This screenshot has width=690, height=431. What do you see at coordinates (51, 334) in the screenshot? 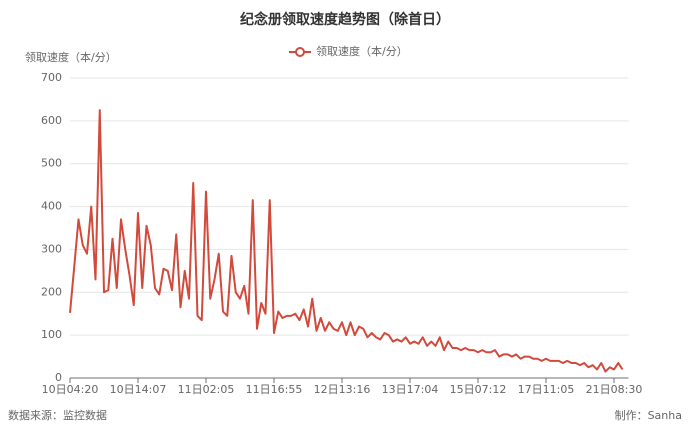
I see `y-tick-label: 100` at bounding box center [51, 334].